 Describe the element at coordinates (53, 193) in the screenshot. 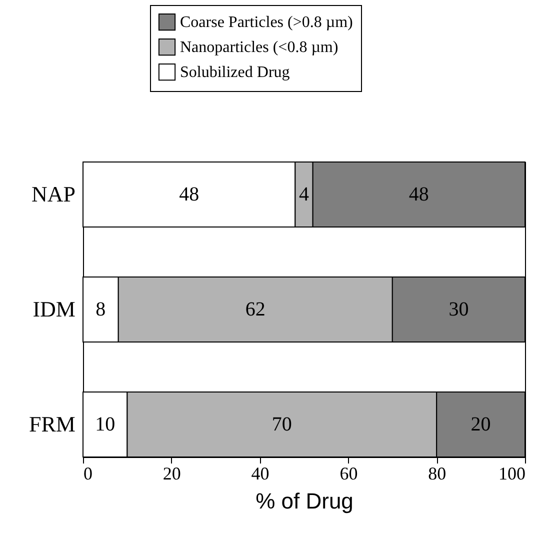

I see `y-tick-label: NAP` at that location.